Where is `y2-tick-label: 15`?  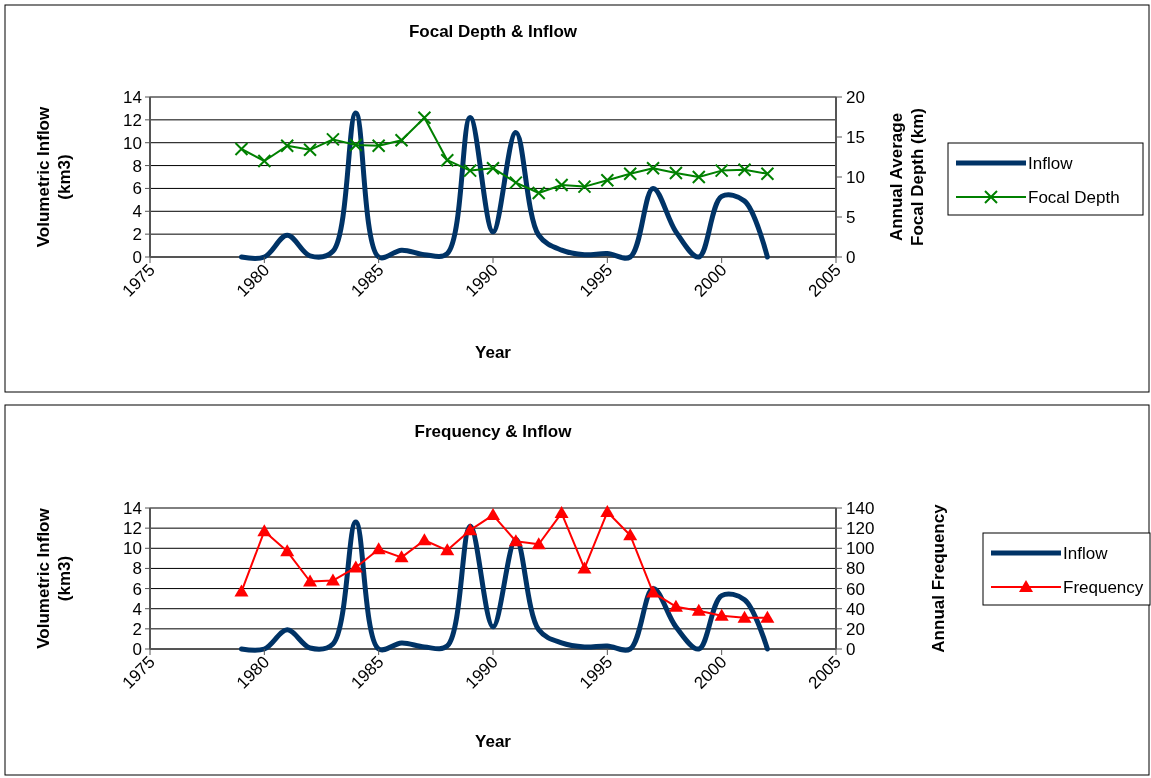 y2-tick-label: 15 is located at coordinates (855, 137).